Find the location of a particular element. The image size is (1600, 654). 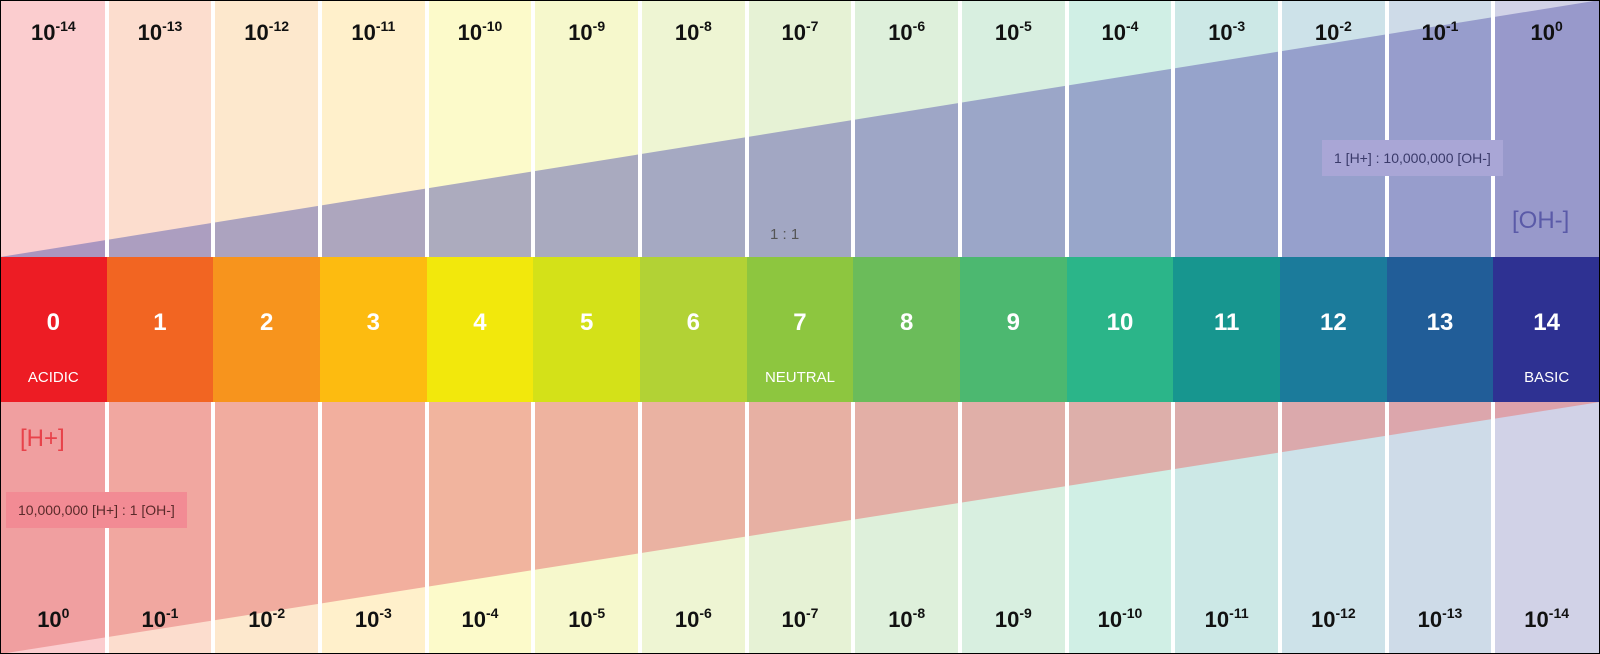

ph-value: 13 is located at coordinates (1440, 322).